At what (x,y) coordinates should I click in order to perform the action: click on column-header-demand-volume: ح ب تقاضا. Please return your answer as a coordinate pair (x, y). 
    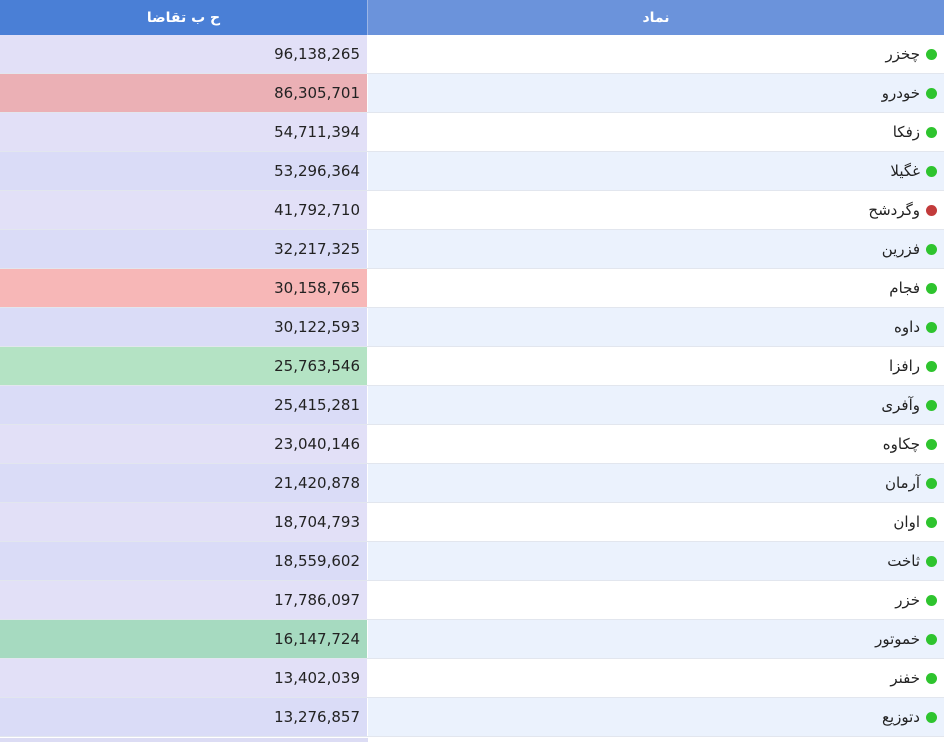
    Looking at the image, I should click on (184, 17).